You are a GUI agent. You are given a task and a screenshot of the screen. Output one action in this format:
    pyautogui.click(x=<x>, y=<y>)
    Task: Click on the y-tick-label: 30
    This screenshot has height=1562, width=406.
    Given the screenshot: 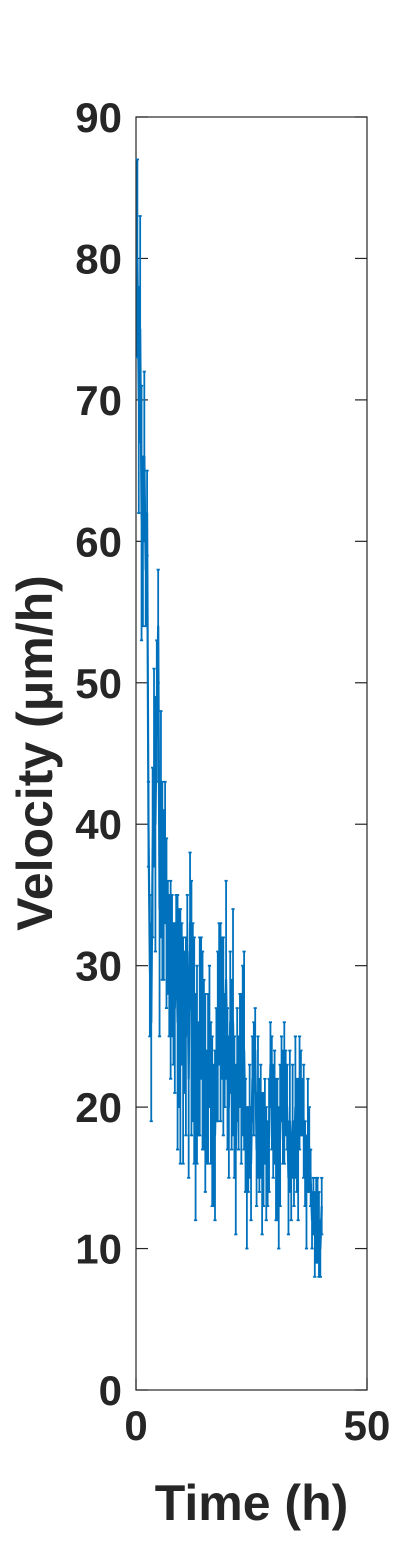 What is the action you would take?
    pyautogui.click(x=98, y=966)
    